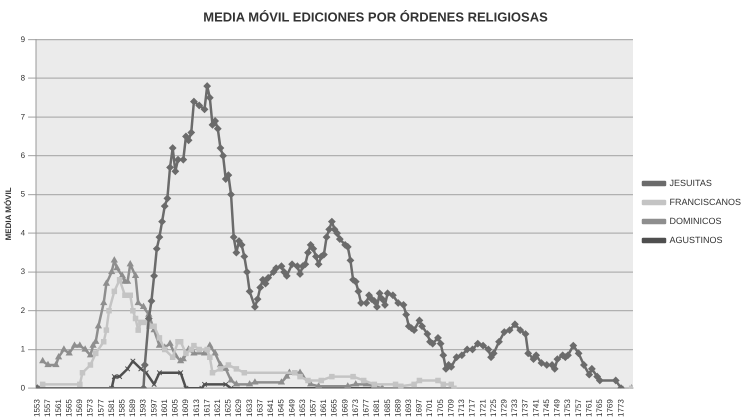 The image size is (755, 420). I want to click on x-tick-label: 1753, so click(567, 407).